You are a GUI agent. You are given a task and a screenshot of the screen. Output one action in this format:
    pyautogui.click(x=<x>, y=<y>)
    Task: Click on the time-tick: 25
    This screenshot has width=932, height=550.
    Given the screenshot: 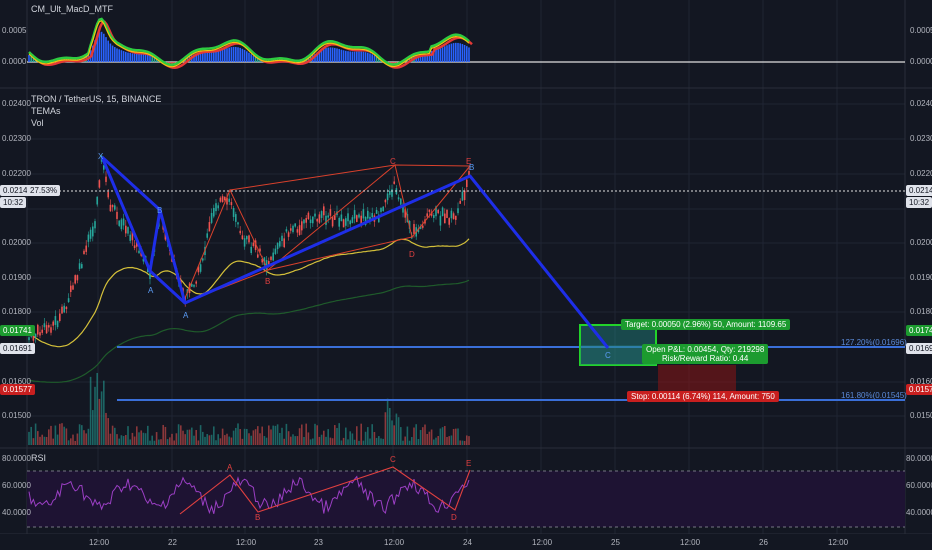 What is the action you would take?
    pyautogui.click(x=615, y=542)
    